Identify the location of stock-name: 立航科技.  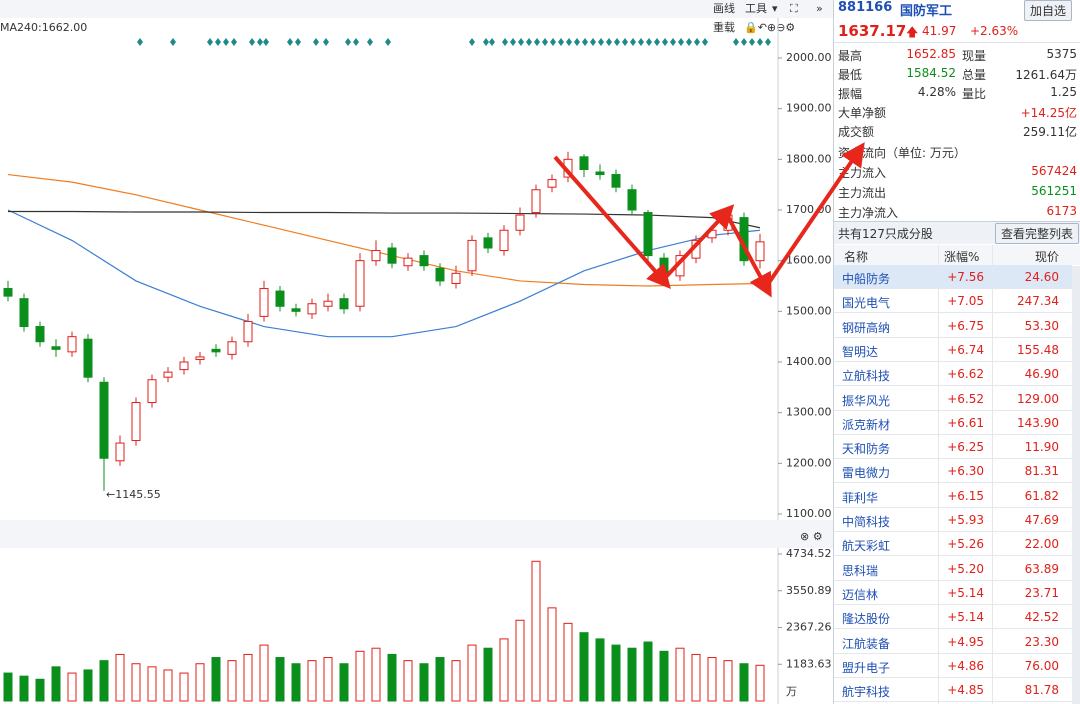
(866, 376).